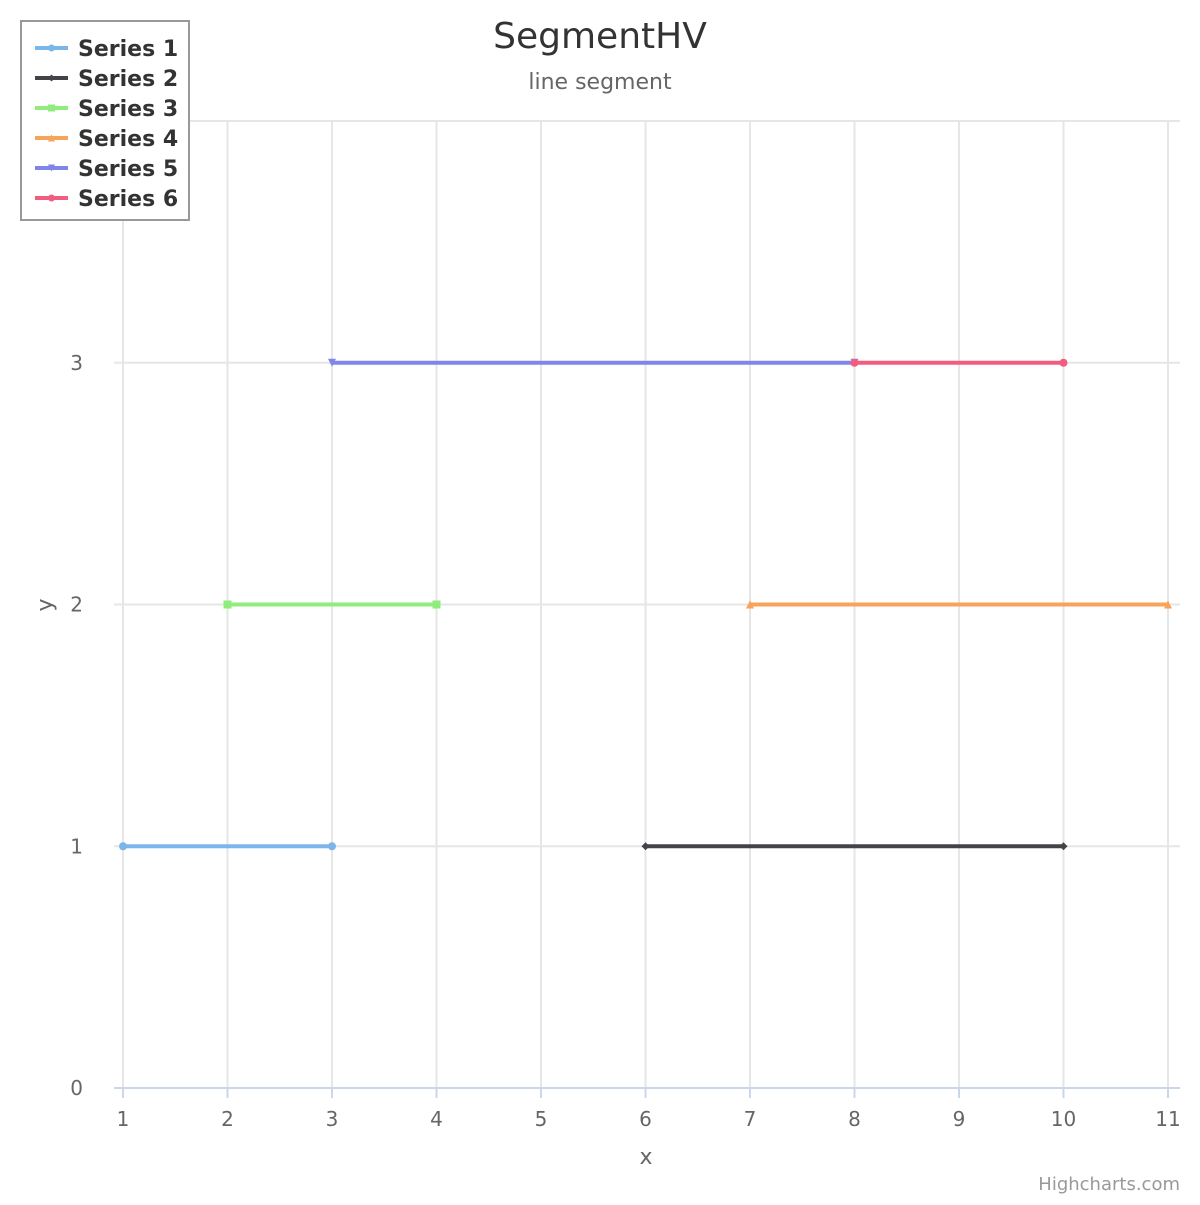  I want to click on legend-box, so click(105, 120).